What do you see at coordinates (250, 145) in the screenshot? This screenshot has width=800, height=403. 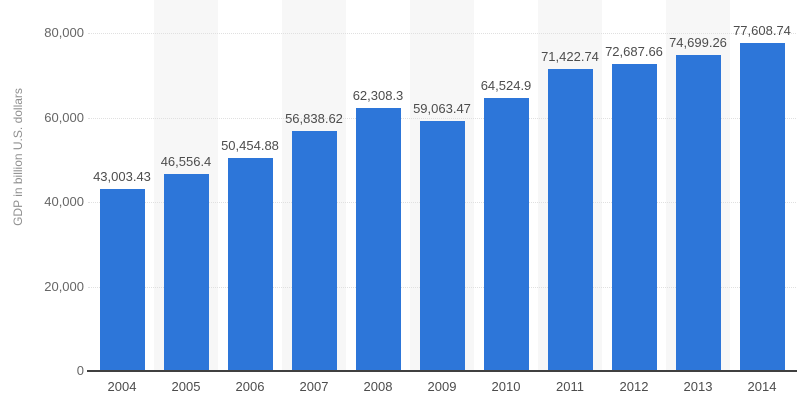 I see `bar-value-label: 50,454.88` at bounding box center [250, 145].